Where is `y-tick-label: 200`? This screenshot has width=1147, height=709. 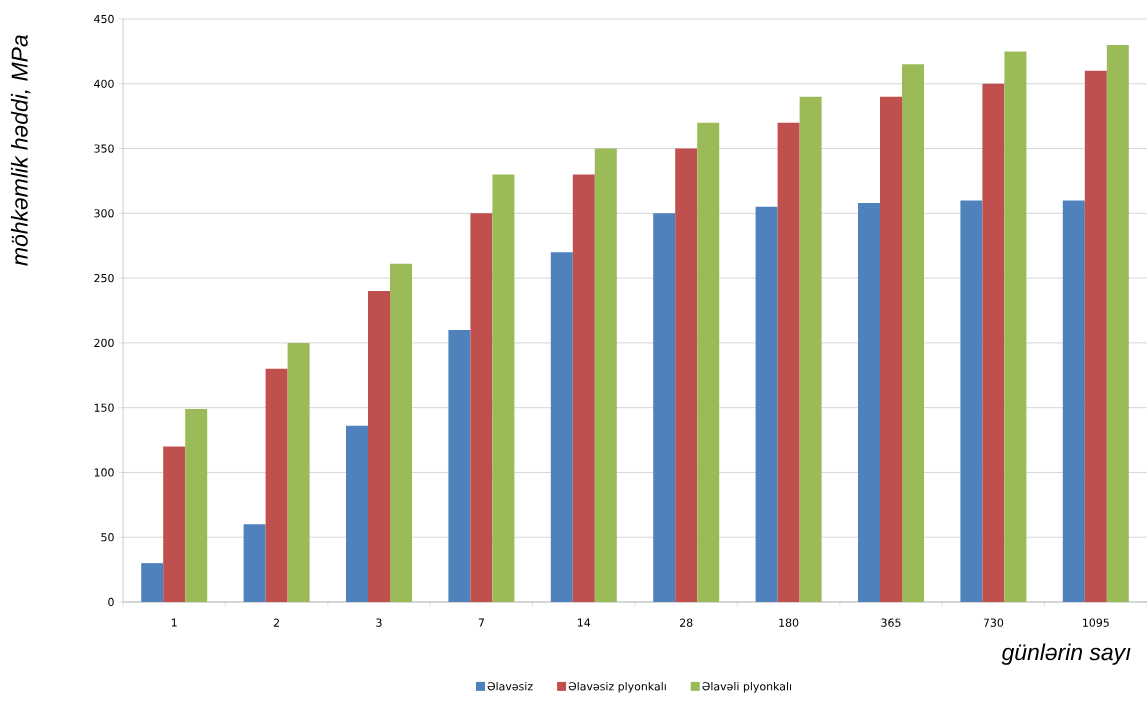 y-tick-label: 200 is located at coordinates (104, 343).